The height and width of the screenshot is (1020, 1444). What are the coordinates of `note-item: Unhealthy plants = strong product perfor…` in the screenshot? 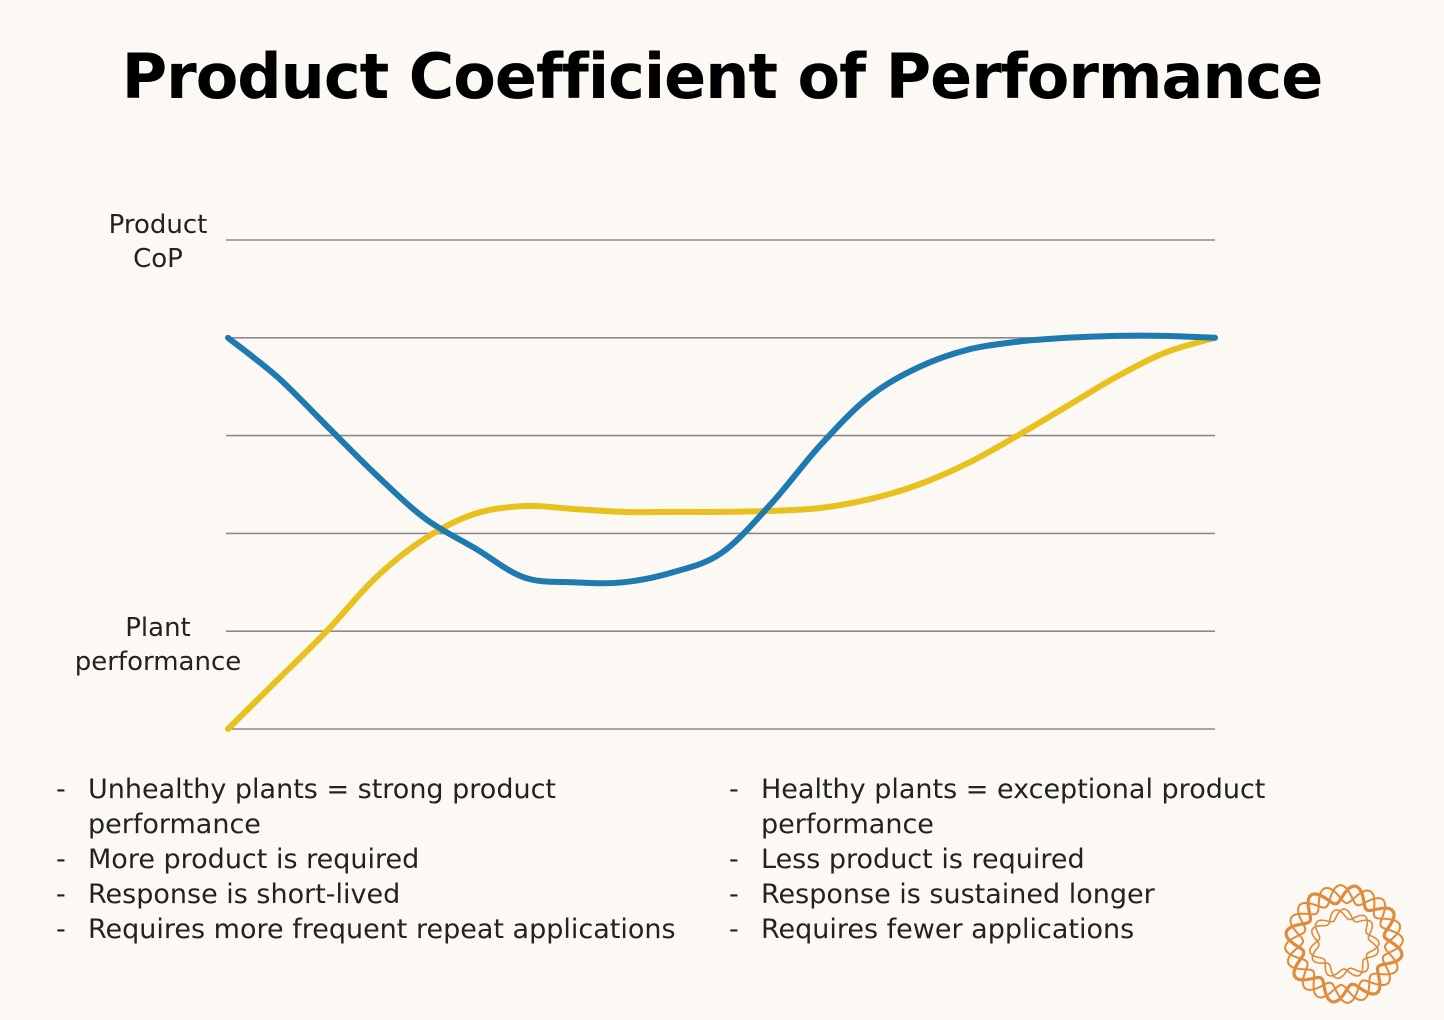 It's located at (376, 807).